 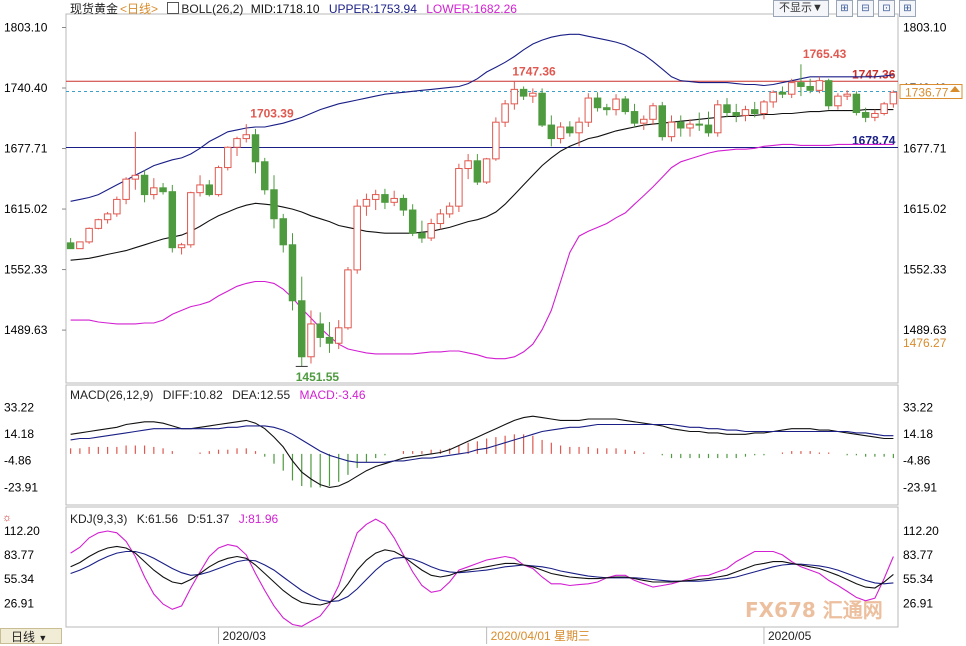 I want to click on macd-diff-line, so click(x=482, y=451).